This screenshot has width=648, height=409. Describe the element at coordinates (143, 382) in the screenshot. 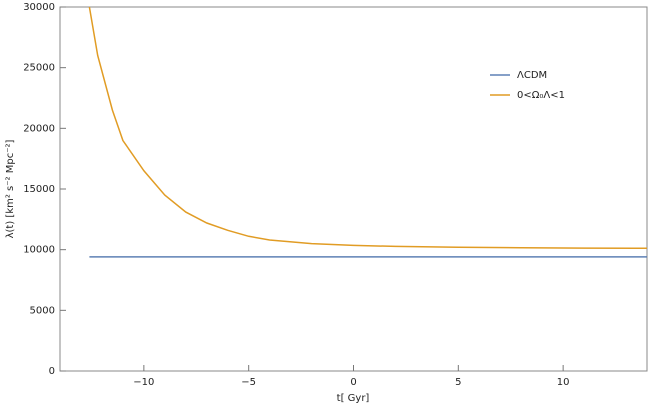

I see `x-tick-label: −10` at that location.